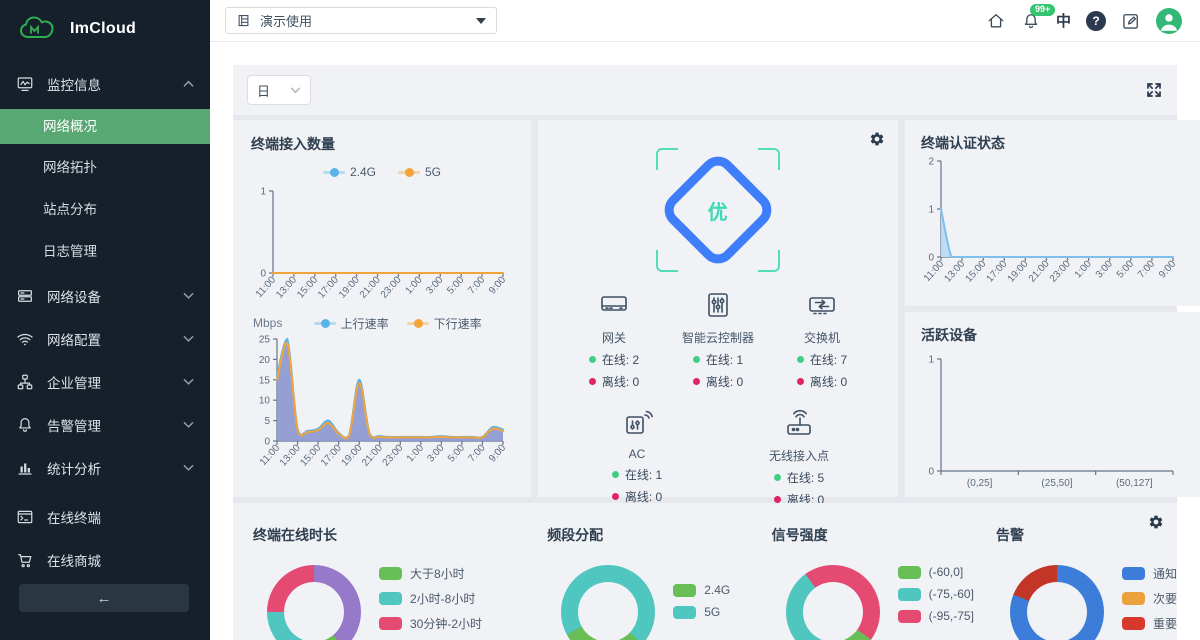  Describe the element at coordinates (105, 338) in the screenshot. I see `sidebar-item-network-config: 网络配置` at that location.